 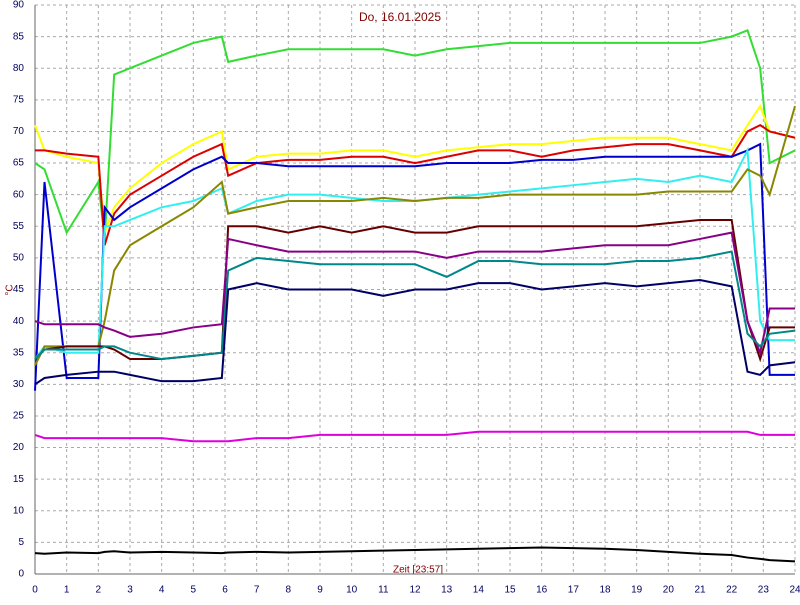 I want to click on x-tick-label: 8, so click(x=289, y=590).